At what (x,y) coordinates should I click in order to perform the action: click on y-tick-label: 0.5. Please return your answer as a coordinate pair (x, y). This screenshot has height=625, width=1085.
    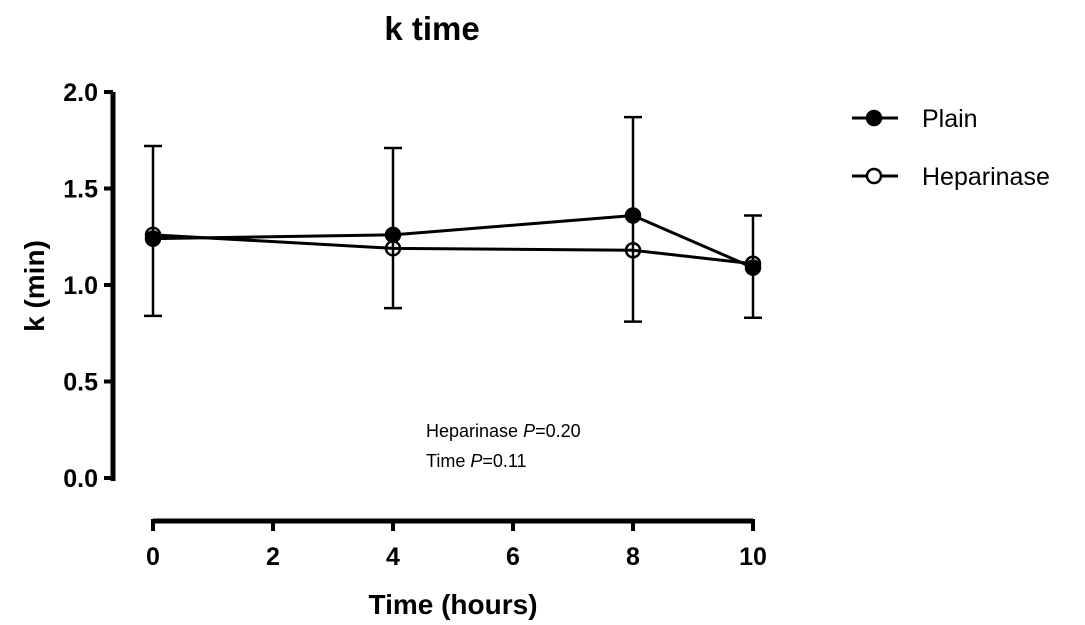
    Looking at the image, I should click on (80, 383).